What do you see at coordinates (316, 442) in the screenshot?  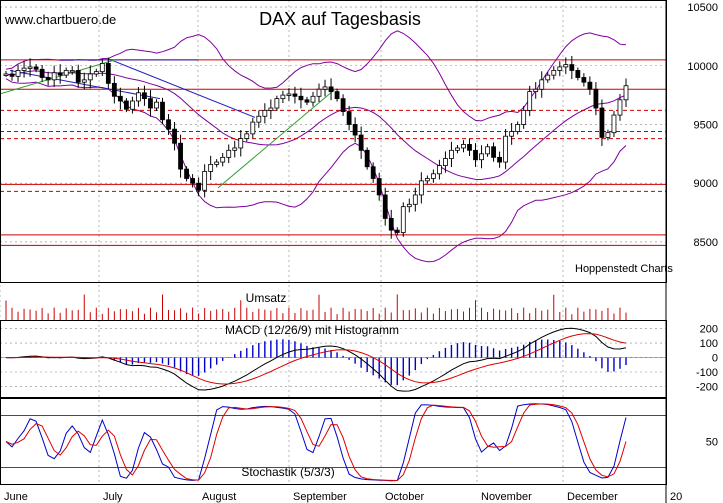 I see `stochastic-k-line` at bounding box center [316, 442].